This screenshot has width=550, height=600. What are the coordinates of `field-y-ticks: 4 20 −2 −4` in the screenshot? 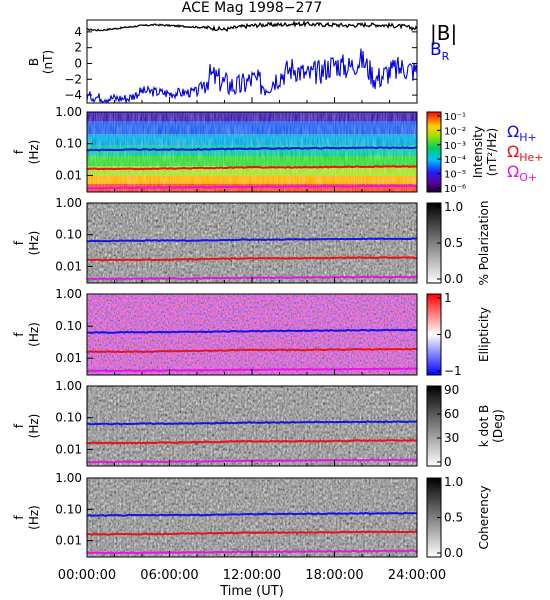 It's located at (240, 63).